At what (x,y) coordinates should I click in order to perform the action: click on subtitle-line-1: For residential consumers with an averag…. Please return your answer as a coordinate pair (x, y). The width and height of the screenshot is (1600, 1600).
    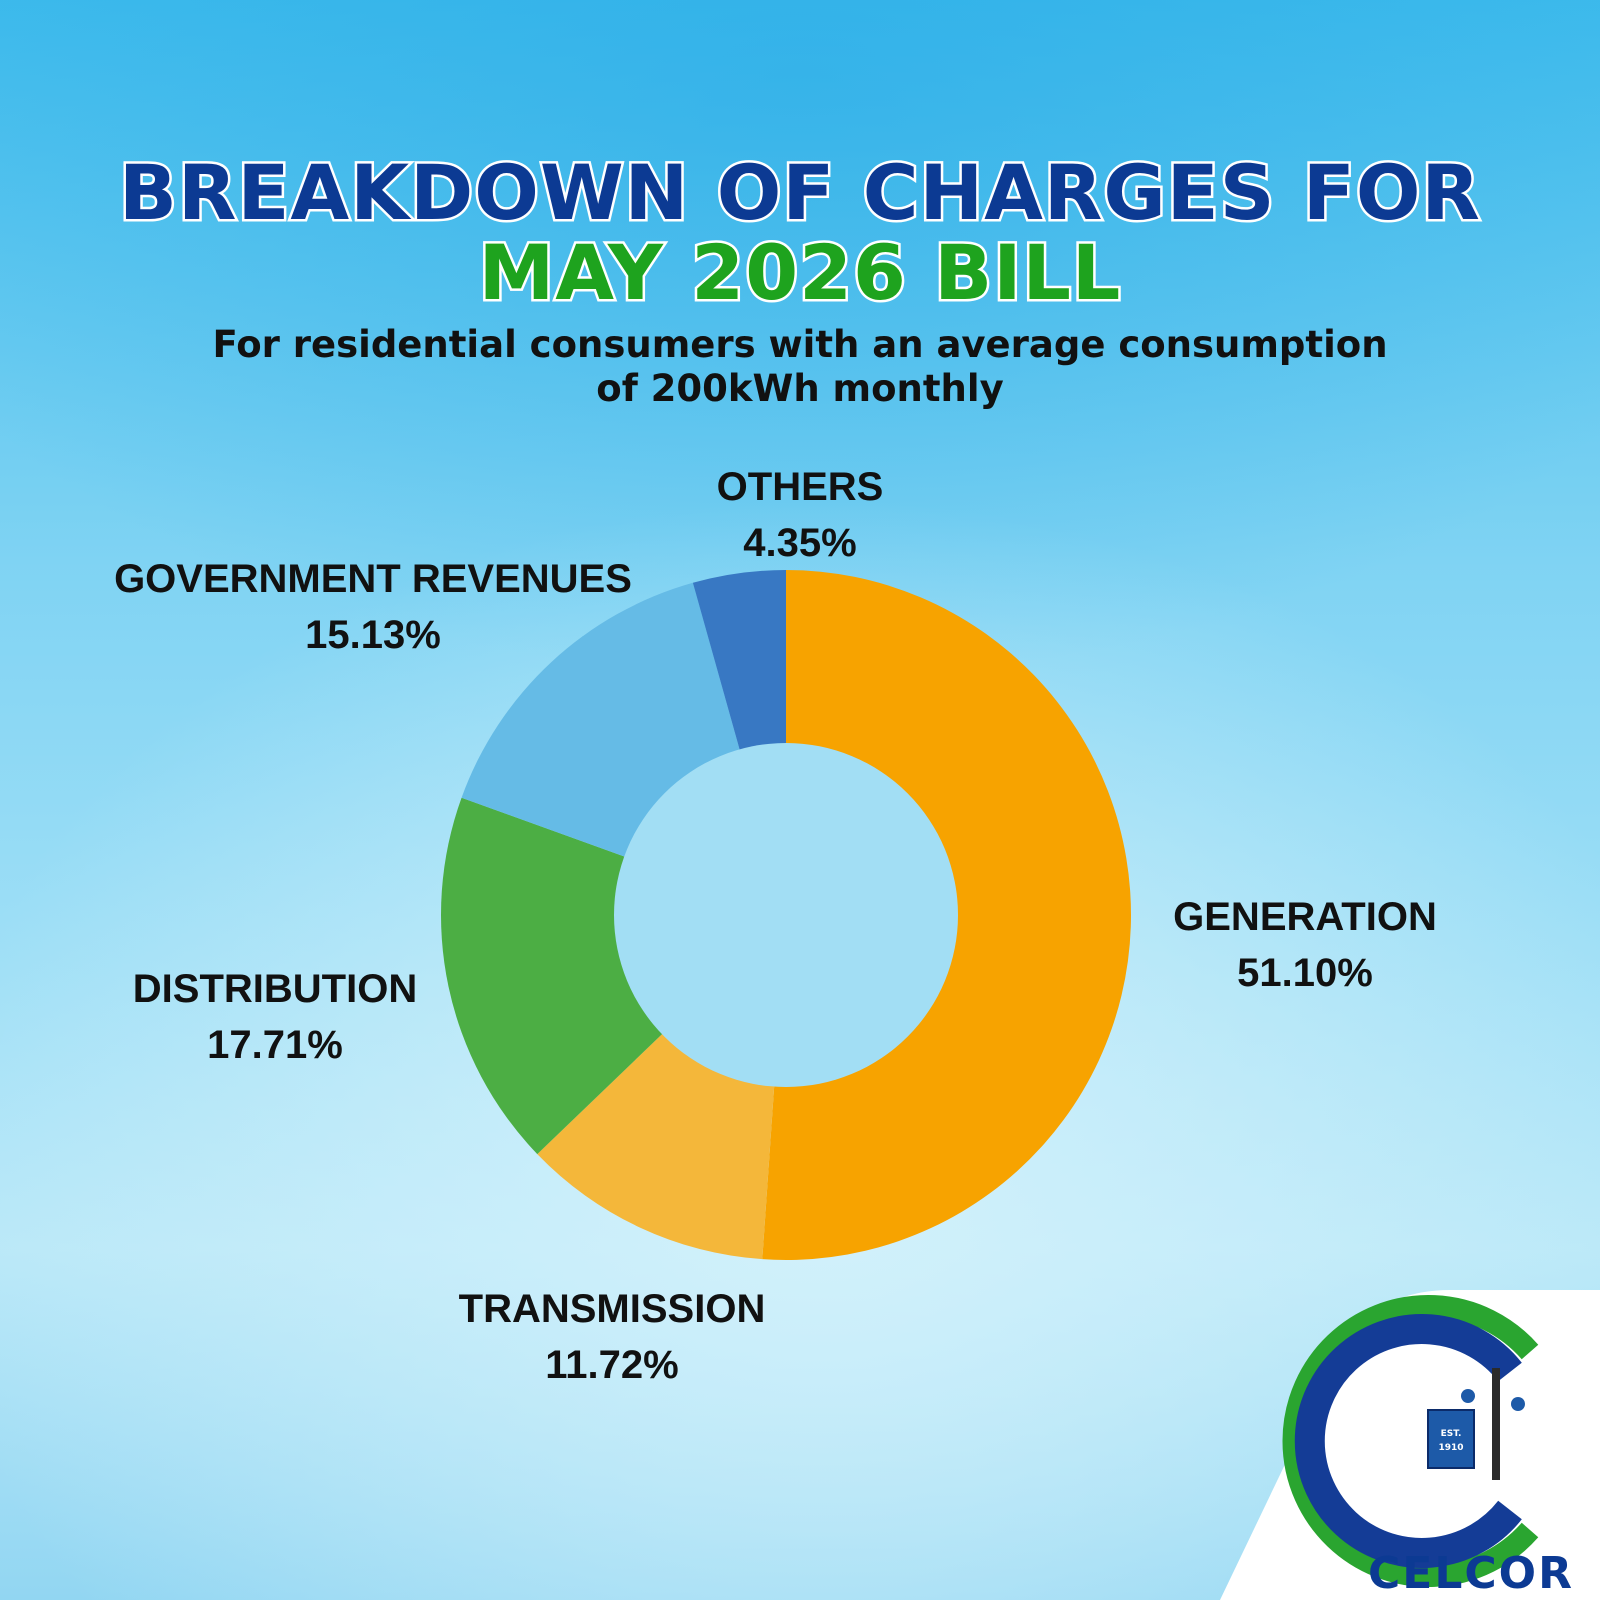
    Looking at the image, I should click on (800, 344).